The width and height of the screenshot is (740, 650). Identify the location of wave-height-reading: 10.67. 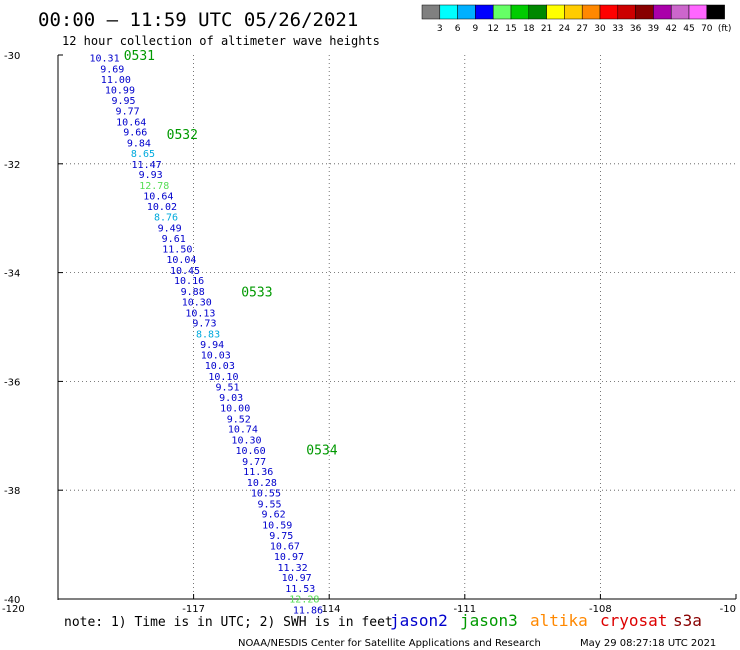
(285, 547).